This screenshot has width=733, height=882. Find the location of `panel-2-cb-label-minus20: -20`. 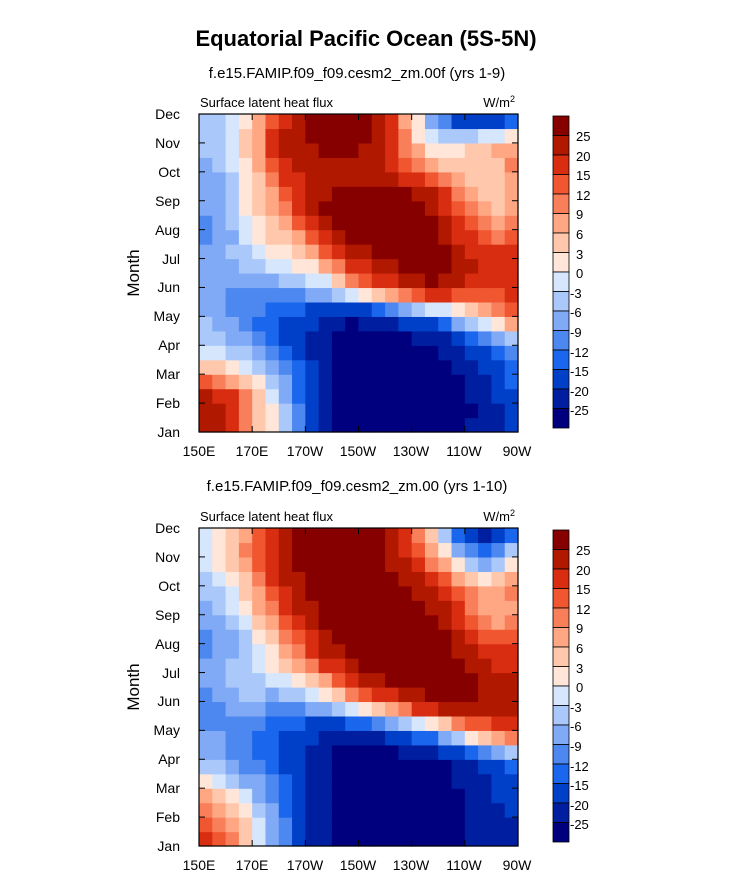

panel-2-cb-label-minus20: -20 is located at coordinates (579, 805).